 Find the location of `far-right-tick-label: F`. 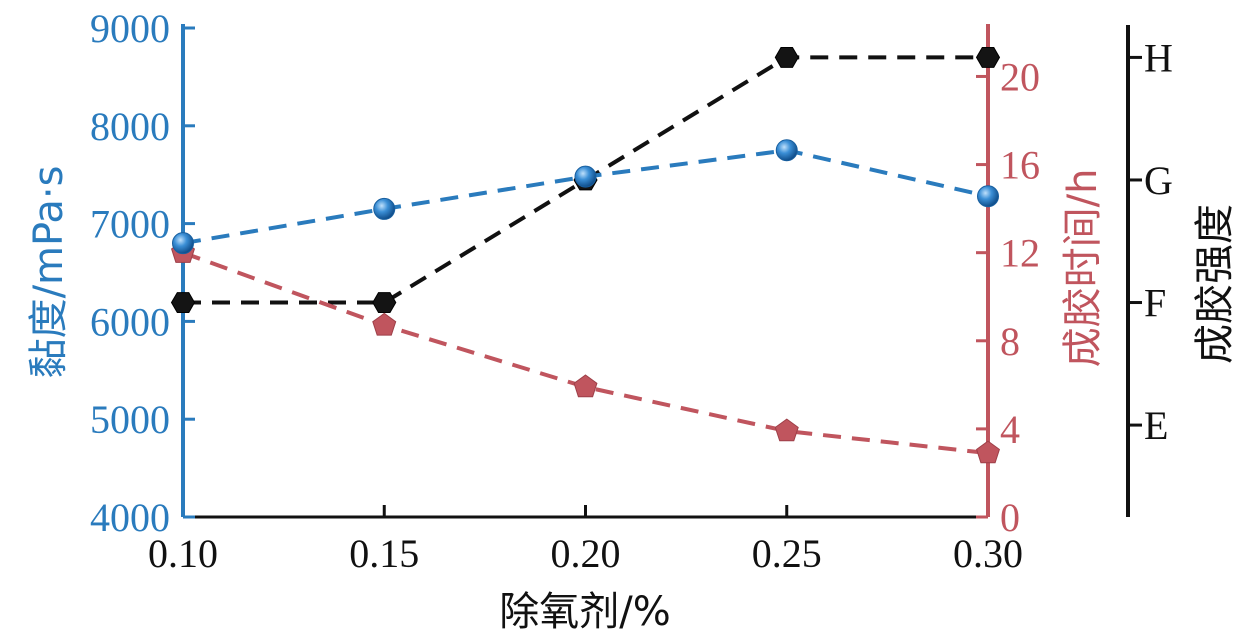

far-right-tick-label: F is located at coordinates (1155, 303).